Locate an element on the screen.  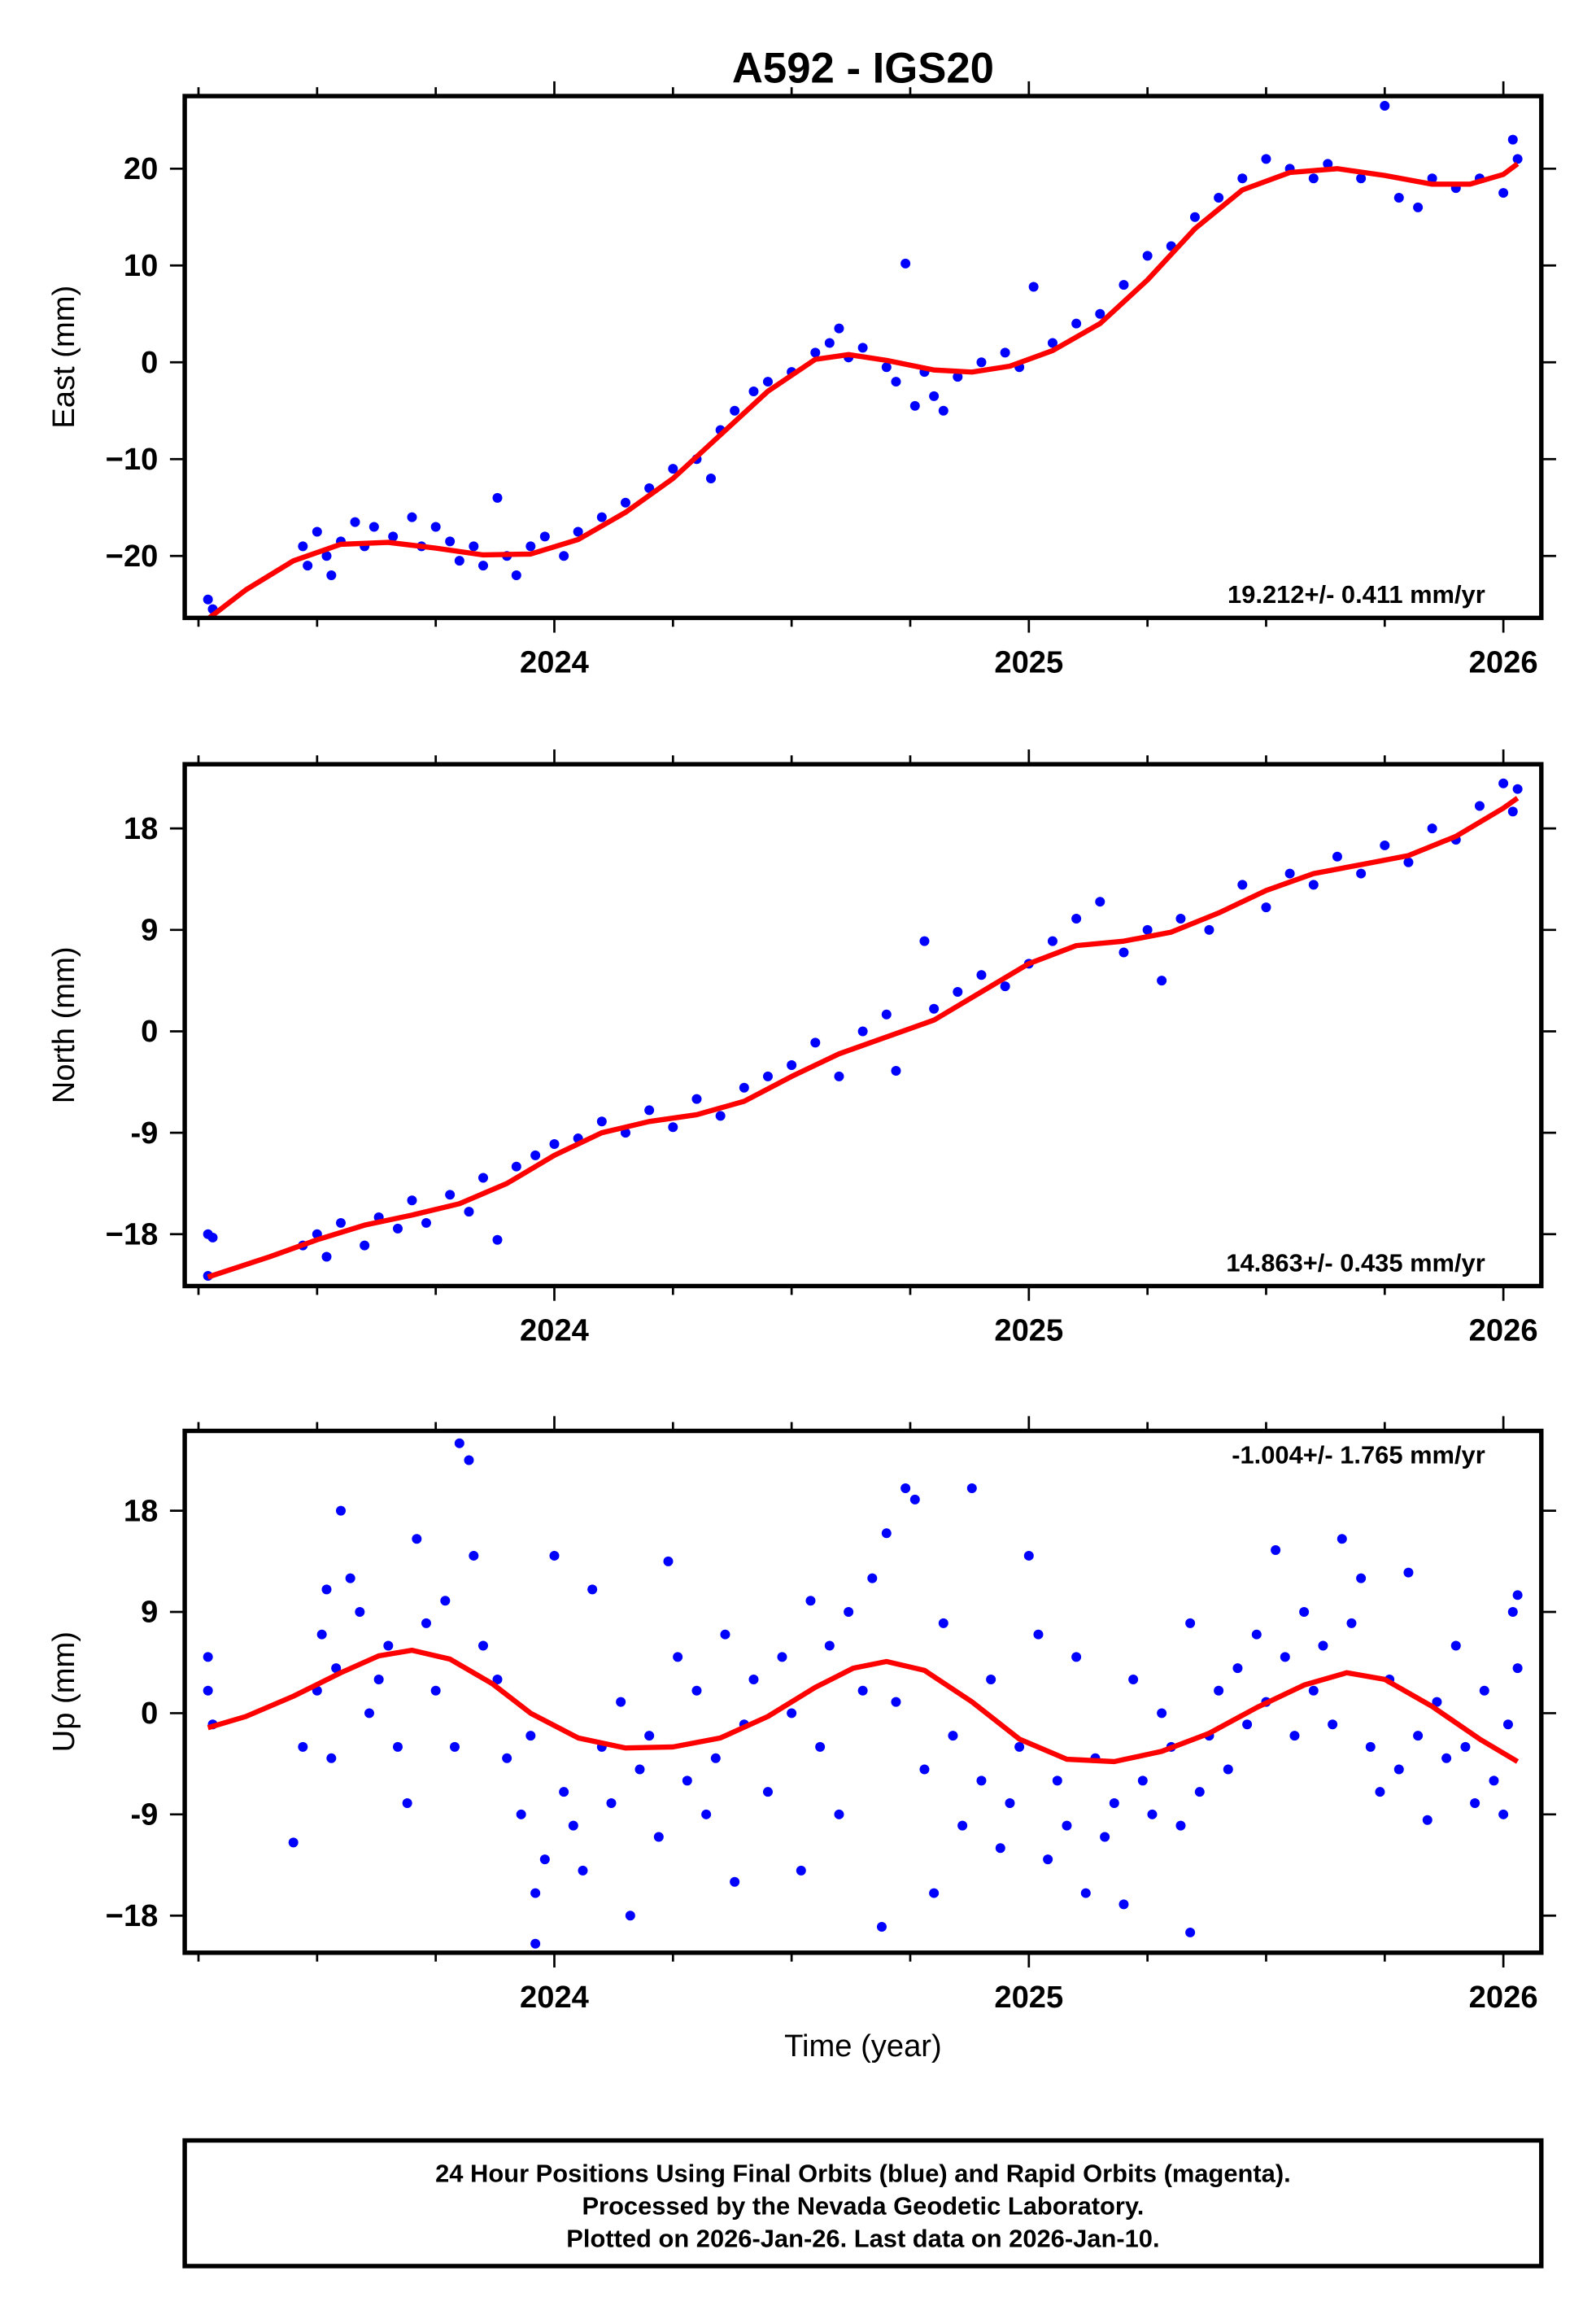
y-tick-label: 0 is located at coordinates (149, 1031).